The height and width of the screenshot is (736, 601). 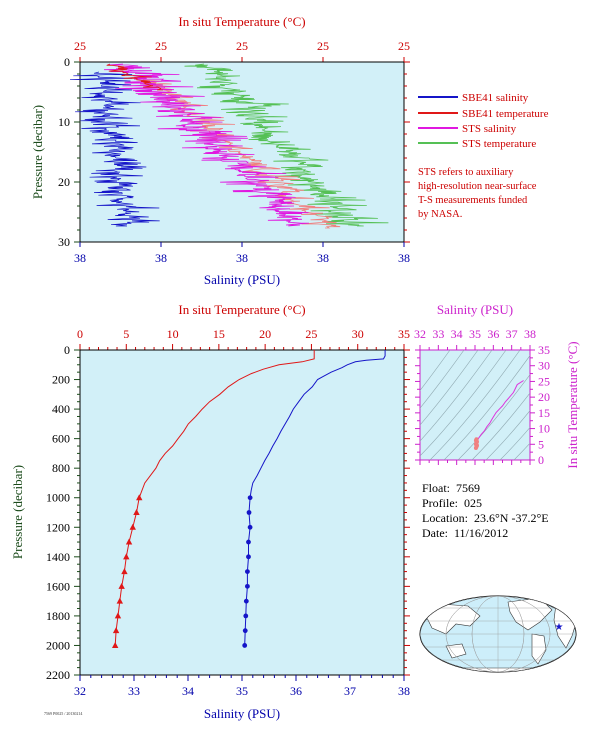 What do you see at coordinates (456, 651) in the screenshot?
I see `map-australia` at bounding box center [456, 651].